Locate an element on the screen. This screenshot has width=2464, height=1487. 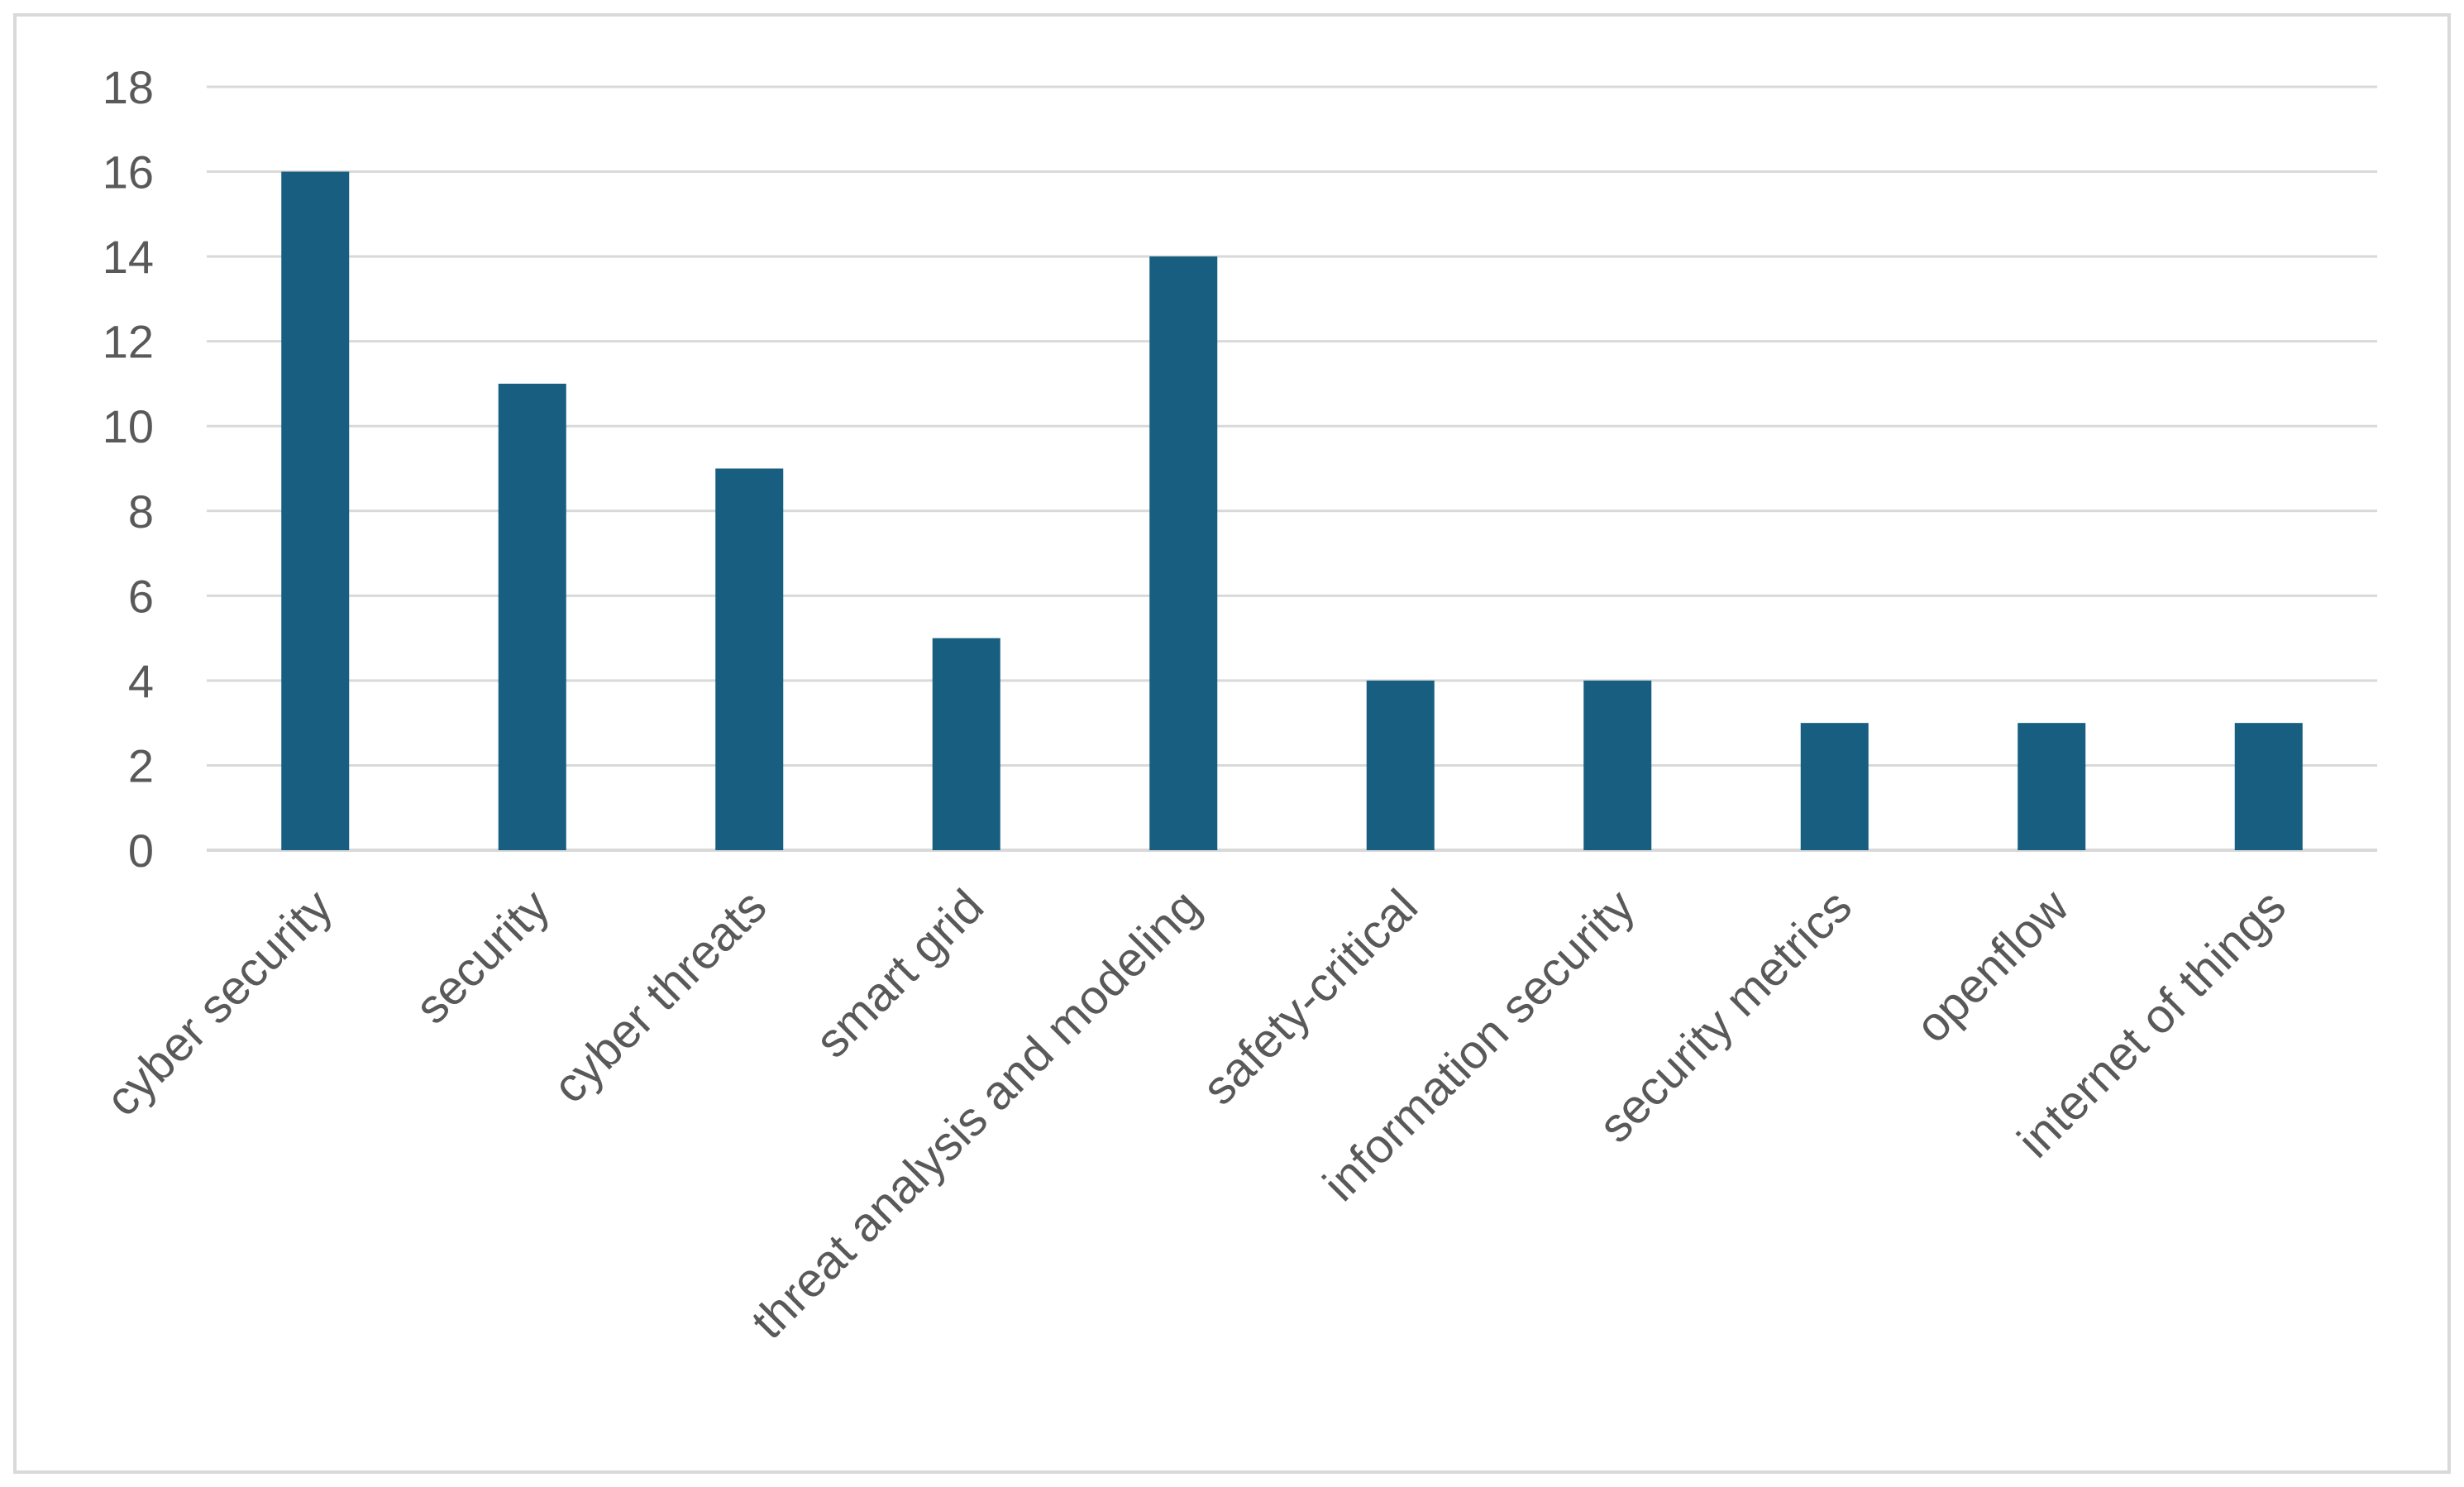
y-tick-label: 16 is located at coordinates (128, 172).